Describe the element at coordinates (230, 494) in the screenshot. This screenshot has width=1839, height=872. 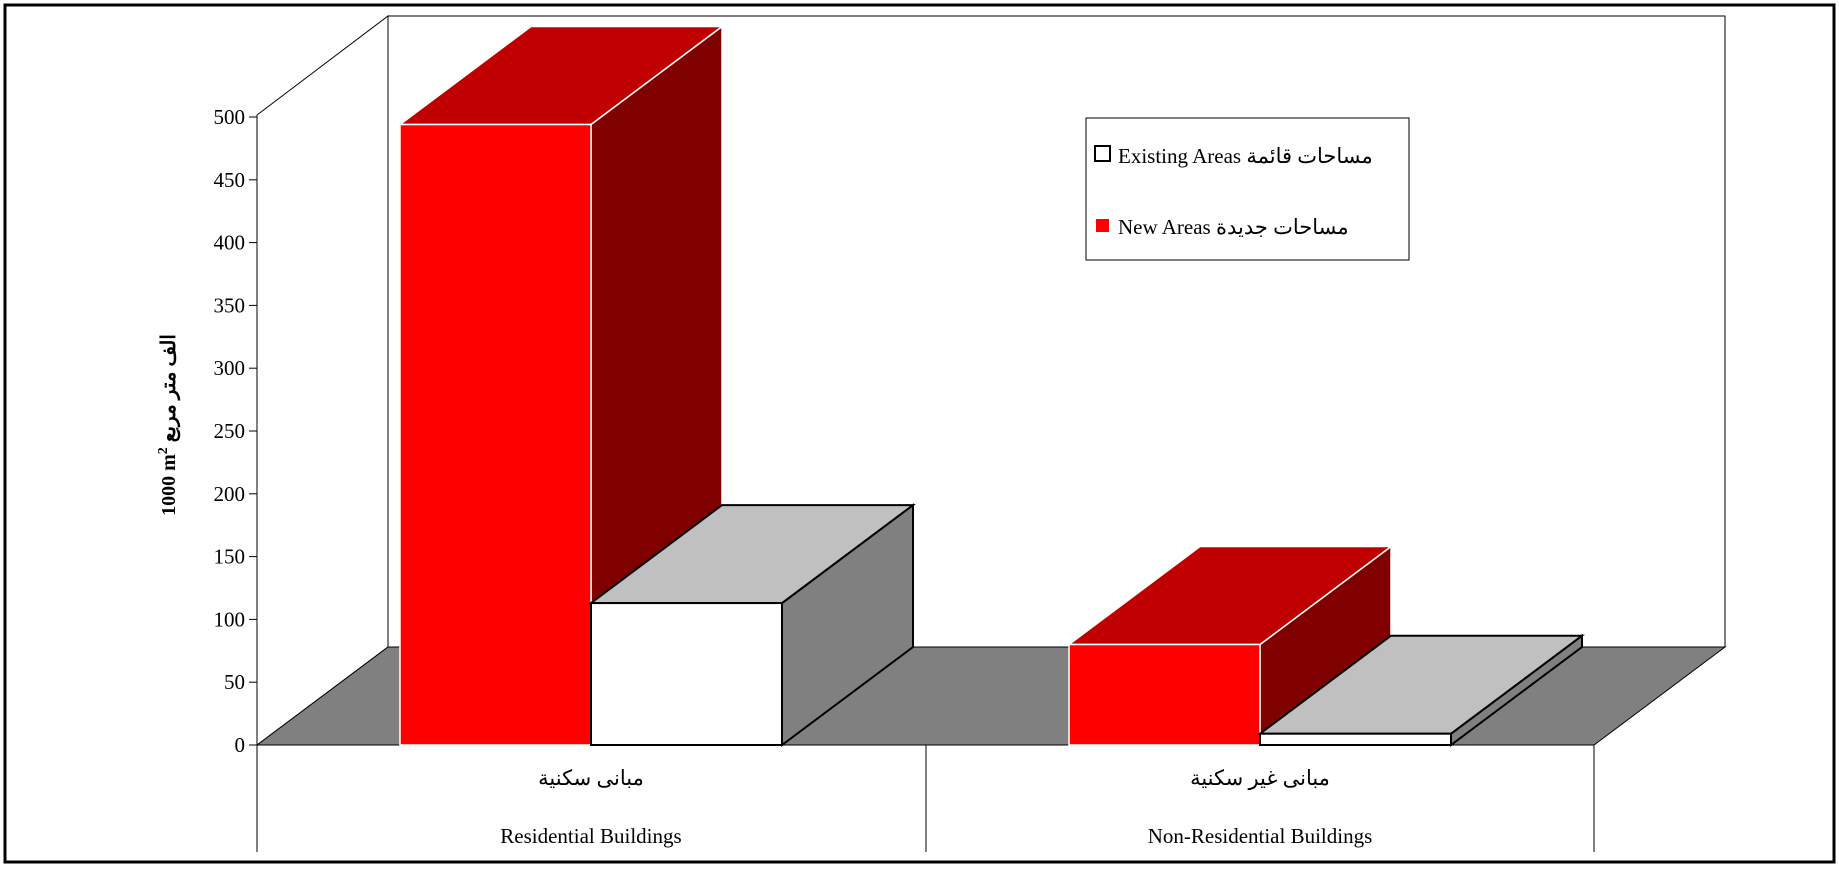
I see `y-tick-label: 200` at that location.